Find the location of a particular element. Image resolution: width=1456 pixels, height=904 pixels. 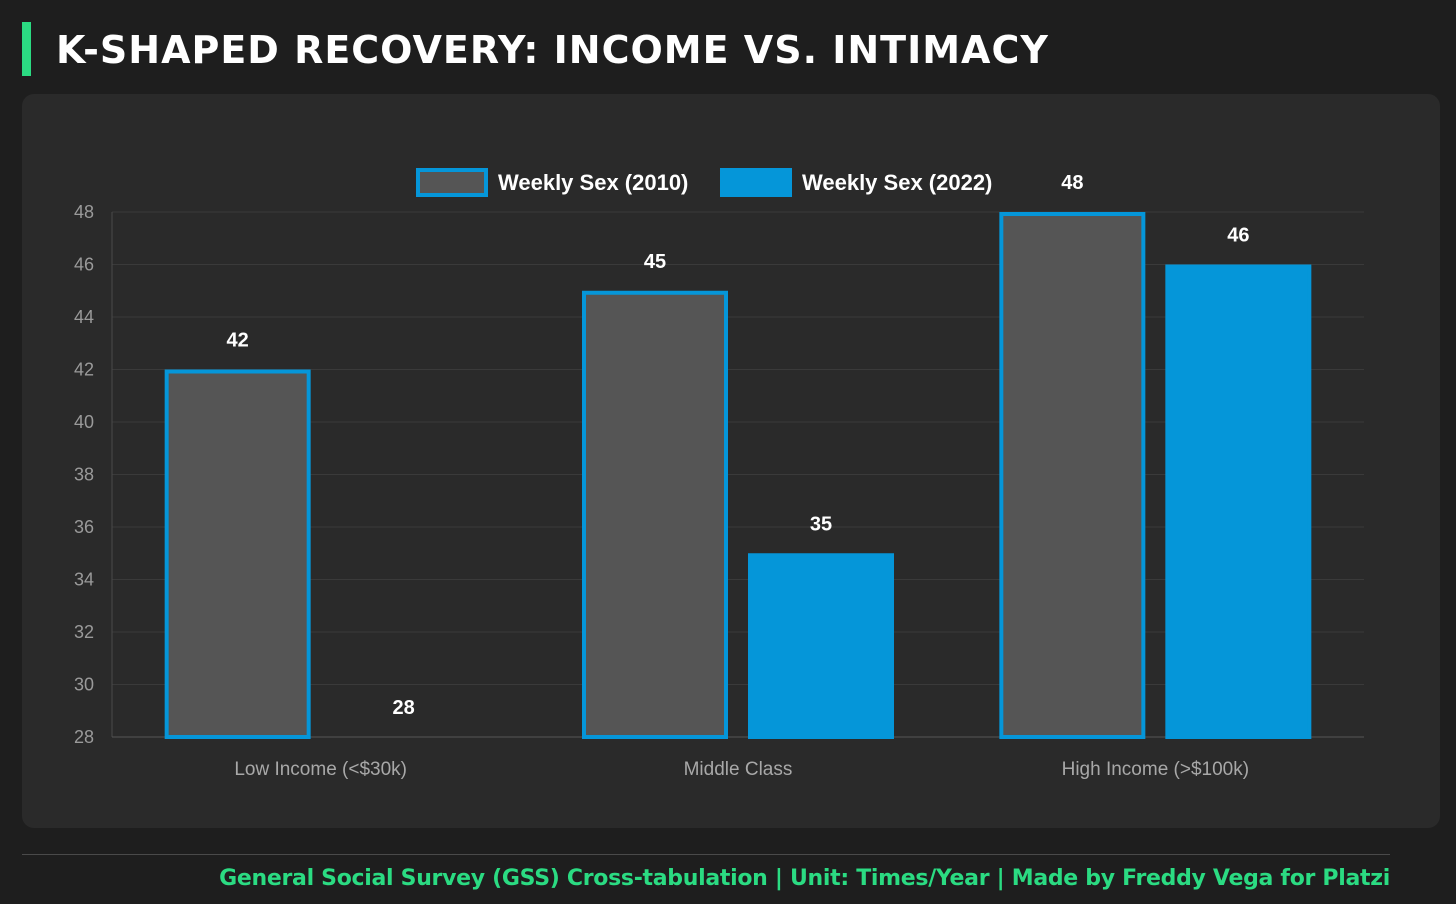

y-tick-label: 30 is located at coordinates (84, 685).